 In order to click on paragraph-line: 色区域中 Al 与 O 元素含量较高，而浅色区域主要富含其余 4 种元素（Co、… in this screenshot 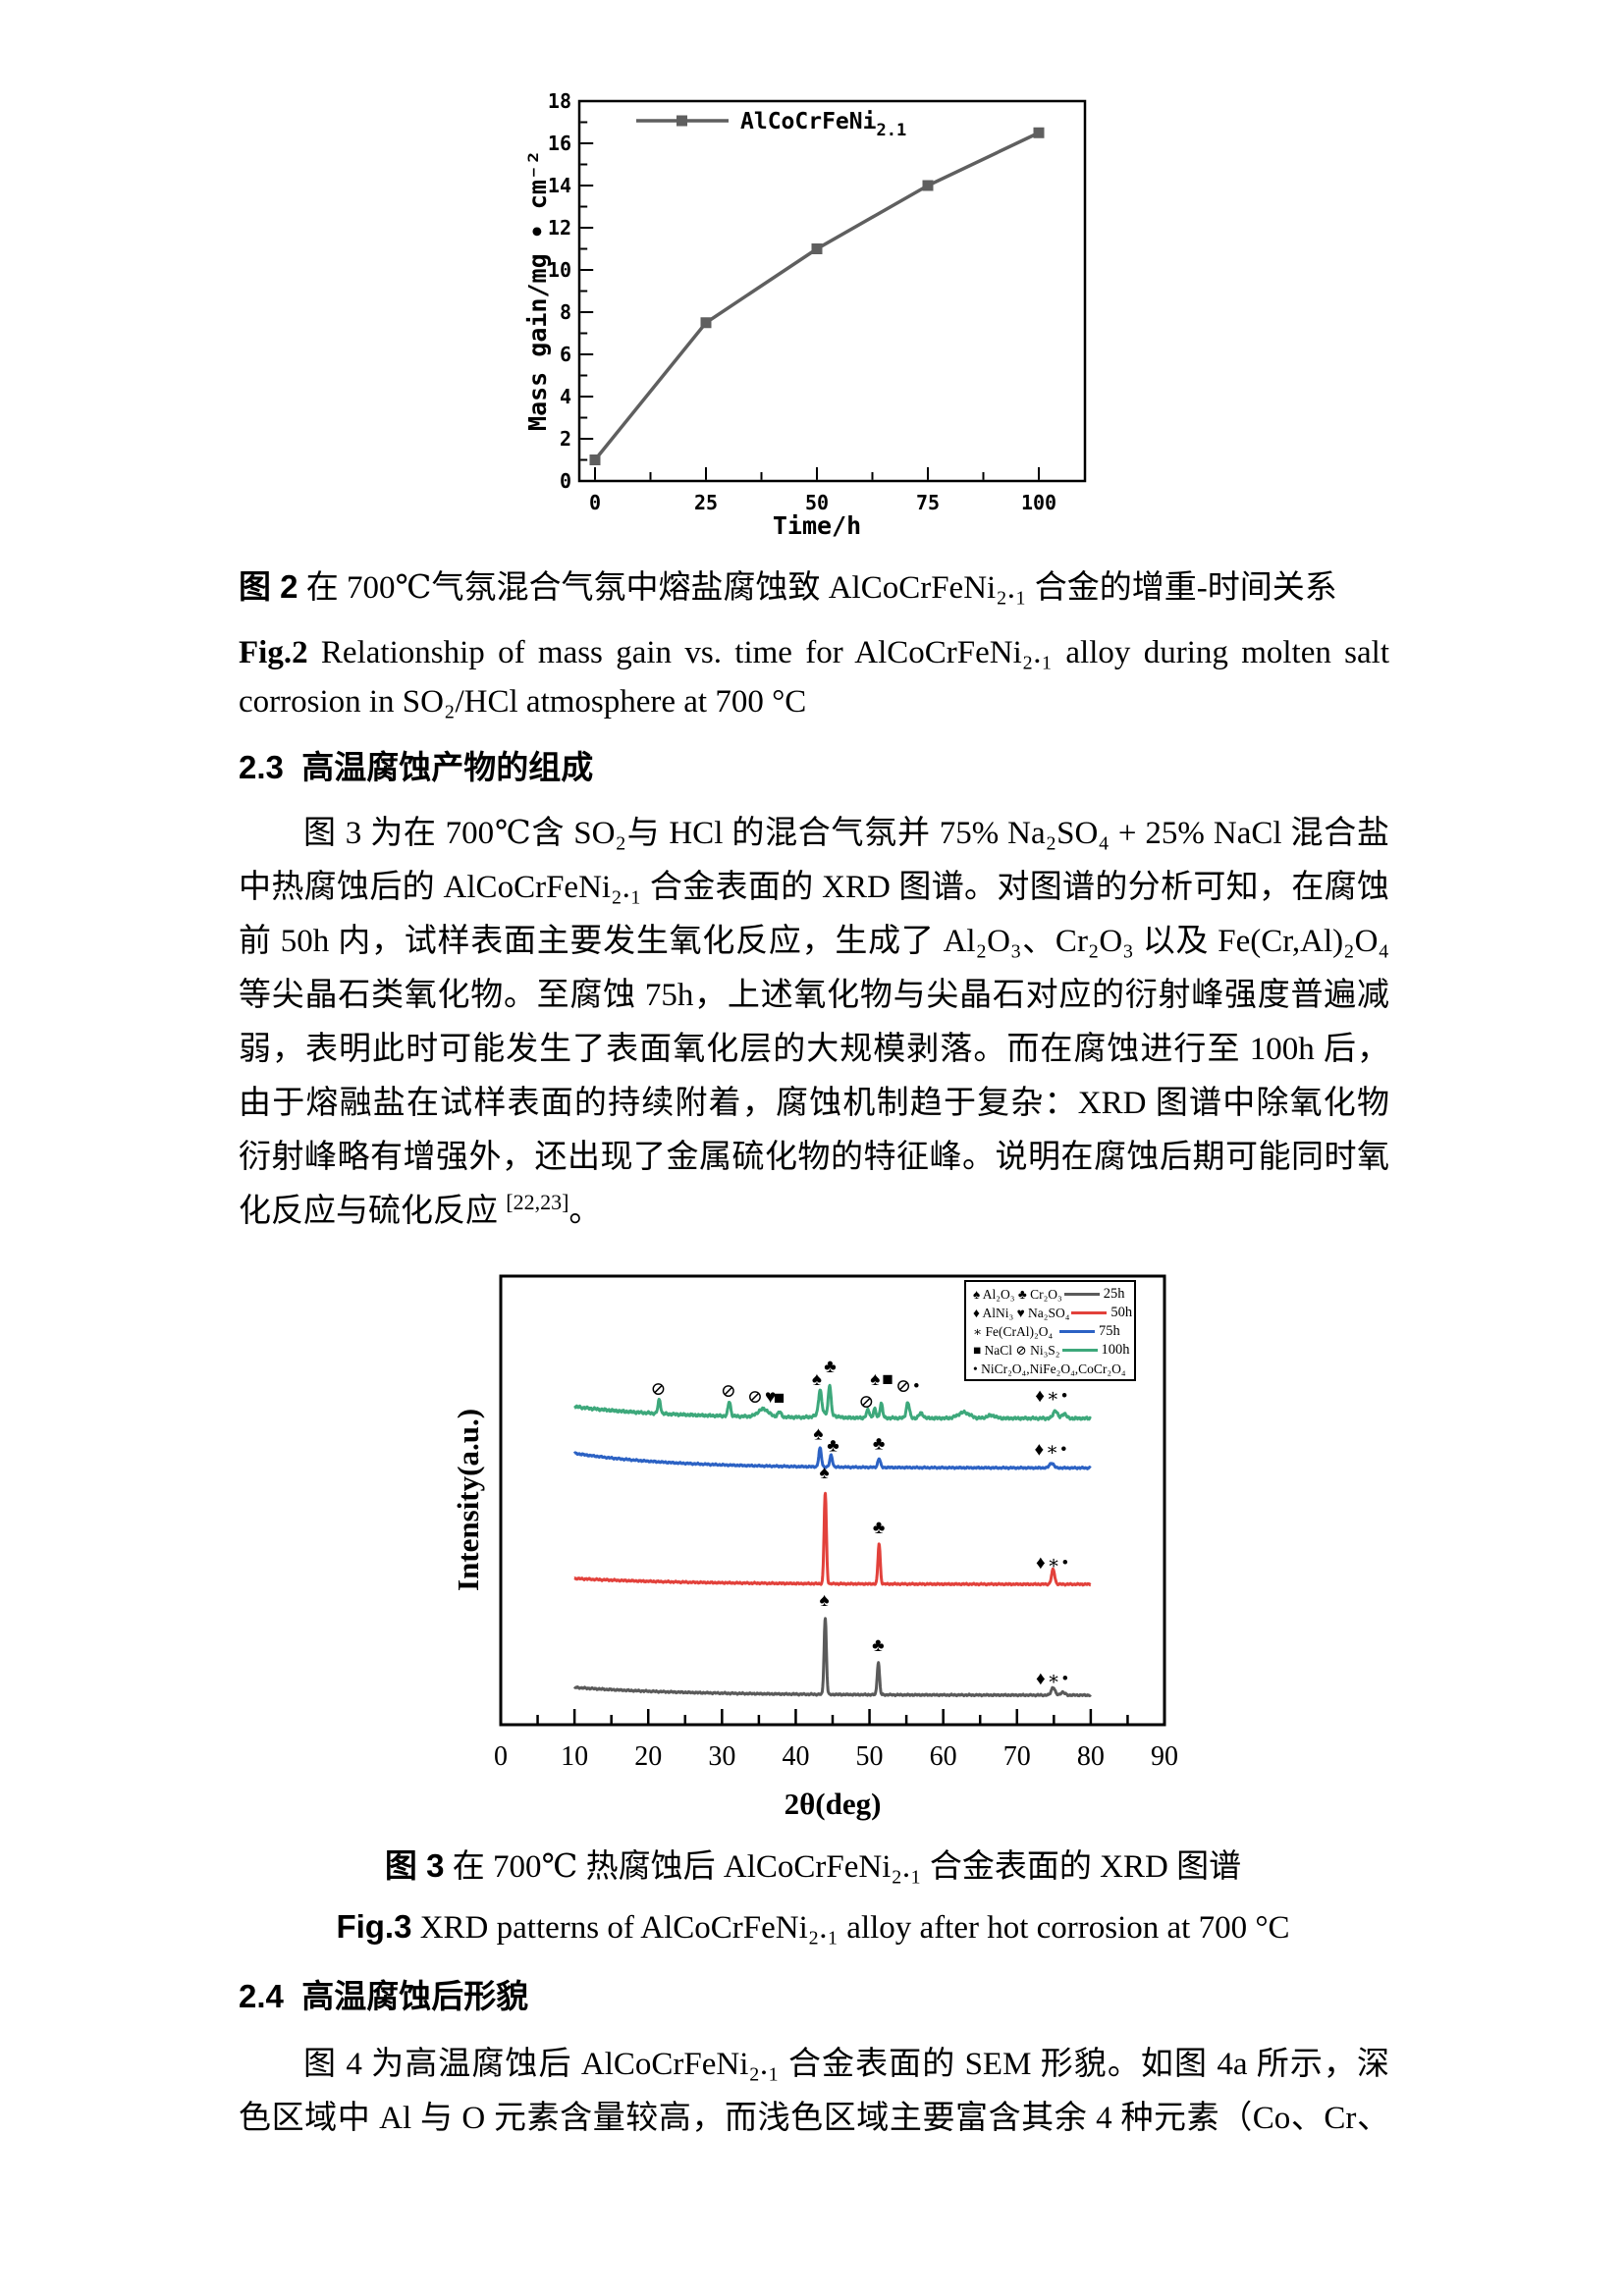, I will do `click(814, 2118)`.